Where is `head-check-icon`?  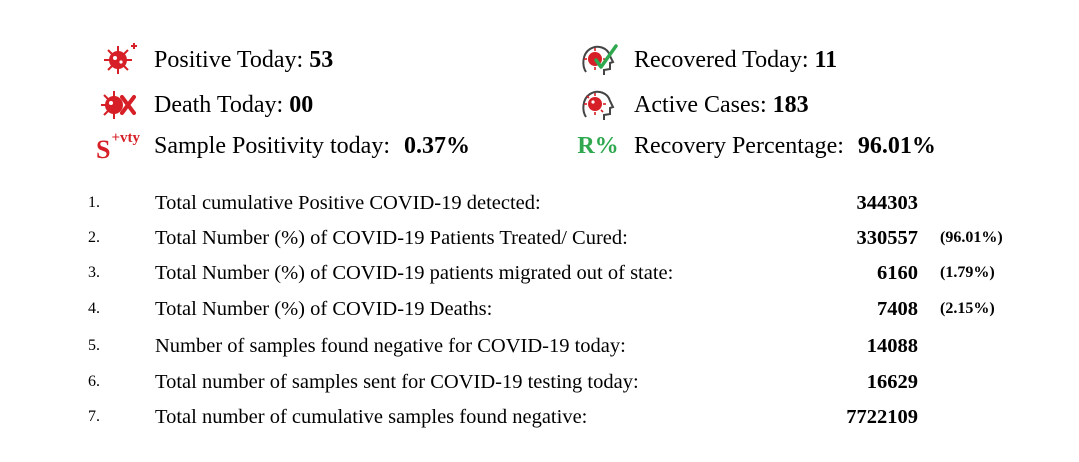 head-check-icon is located at coordinates (598, 60).